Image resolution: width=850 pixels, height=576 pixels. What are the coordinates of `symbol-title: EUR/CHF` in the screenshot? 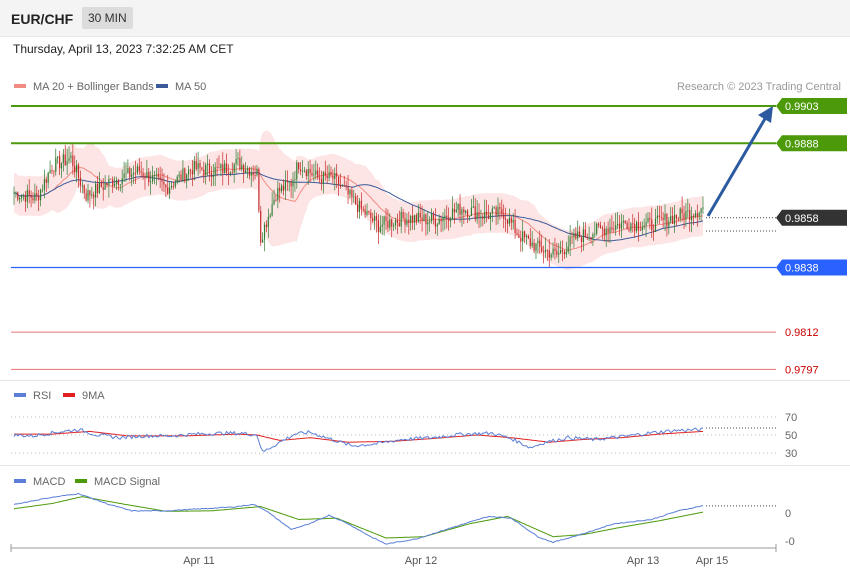 It's located at (42, 19).